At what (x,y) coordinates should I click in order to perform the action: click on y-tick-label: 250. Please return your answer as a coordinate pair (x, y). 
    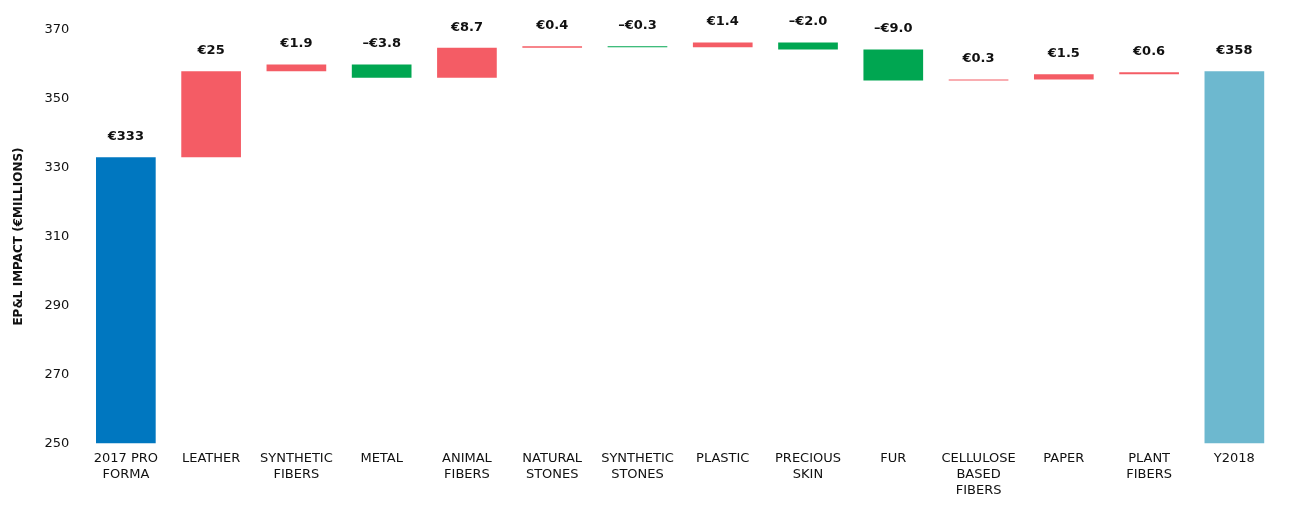
    Looking at the image, I should click on (57, 442).